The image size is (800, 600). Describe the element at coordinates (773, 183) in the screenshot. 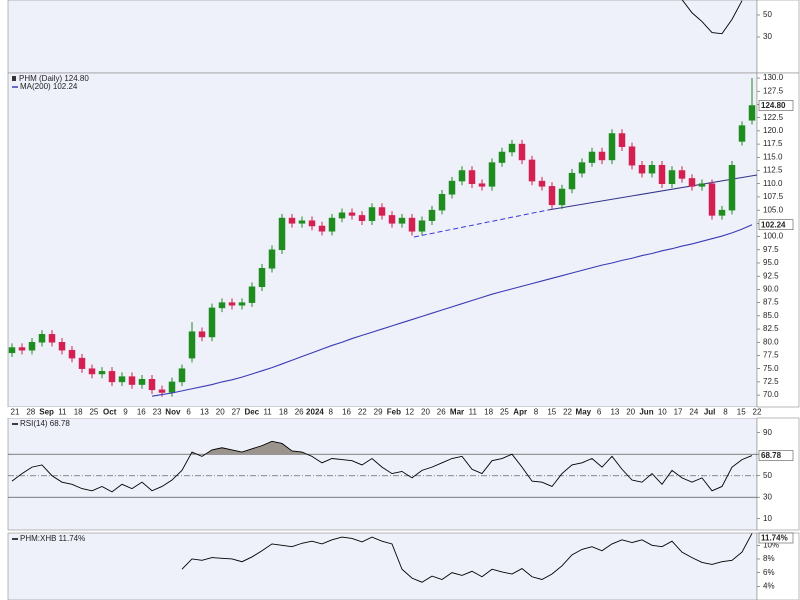

I see `y-tick-label: 110.0` at that location.